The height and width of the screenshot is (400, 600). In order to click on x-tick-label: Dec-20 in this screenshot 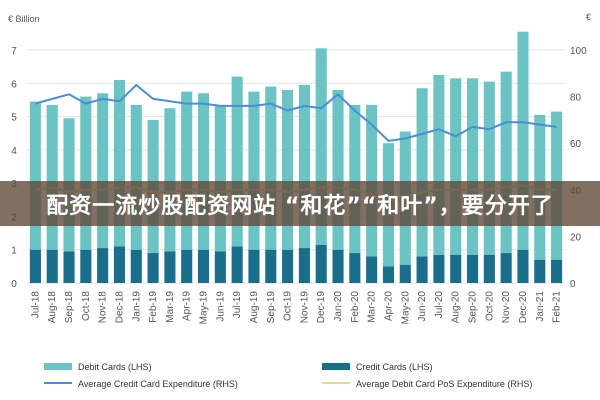, I will do `click(523, 307)`.